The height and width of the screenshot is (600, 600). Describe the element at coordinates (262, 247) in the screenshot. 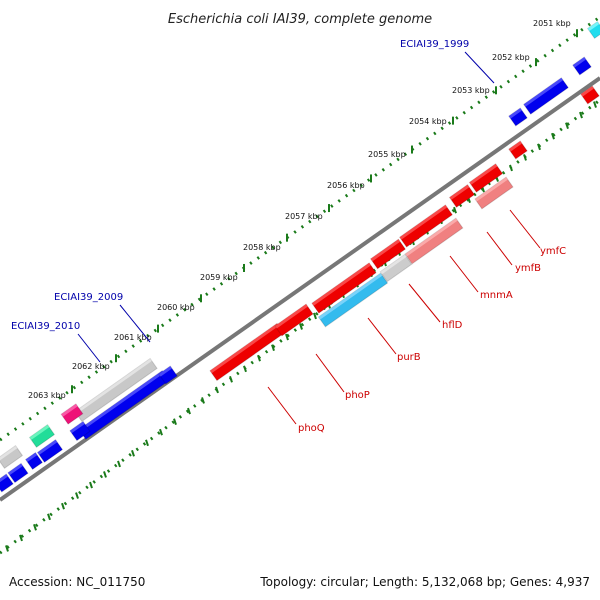

I see `tick-label: 2058 kbp` at that location.